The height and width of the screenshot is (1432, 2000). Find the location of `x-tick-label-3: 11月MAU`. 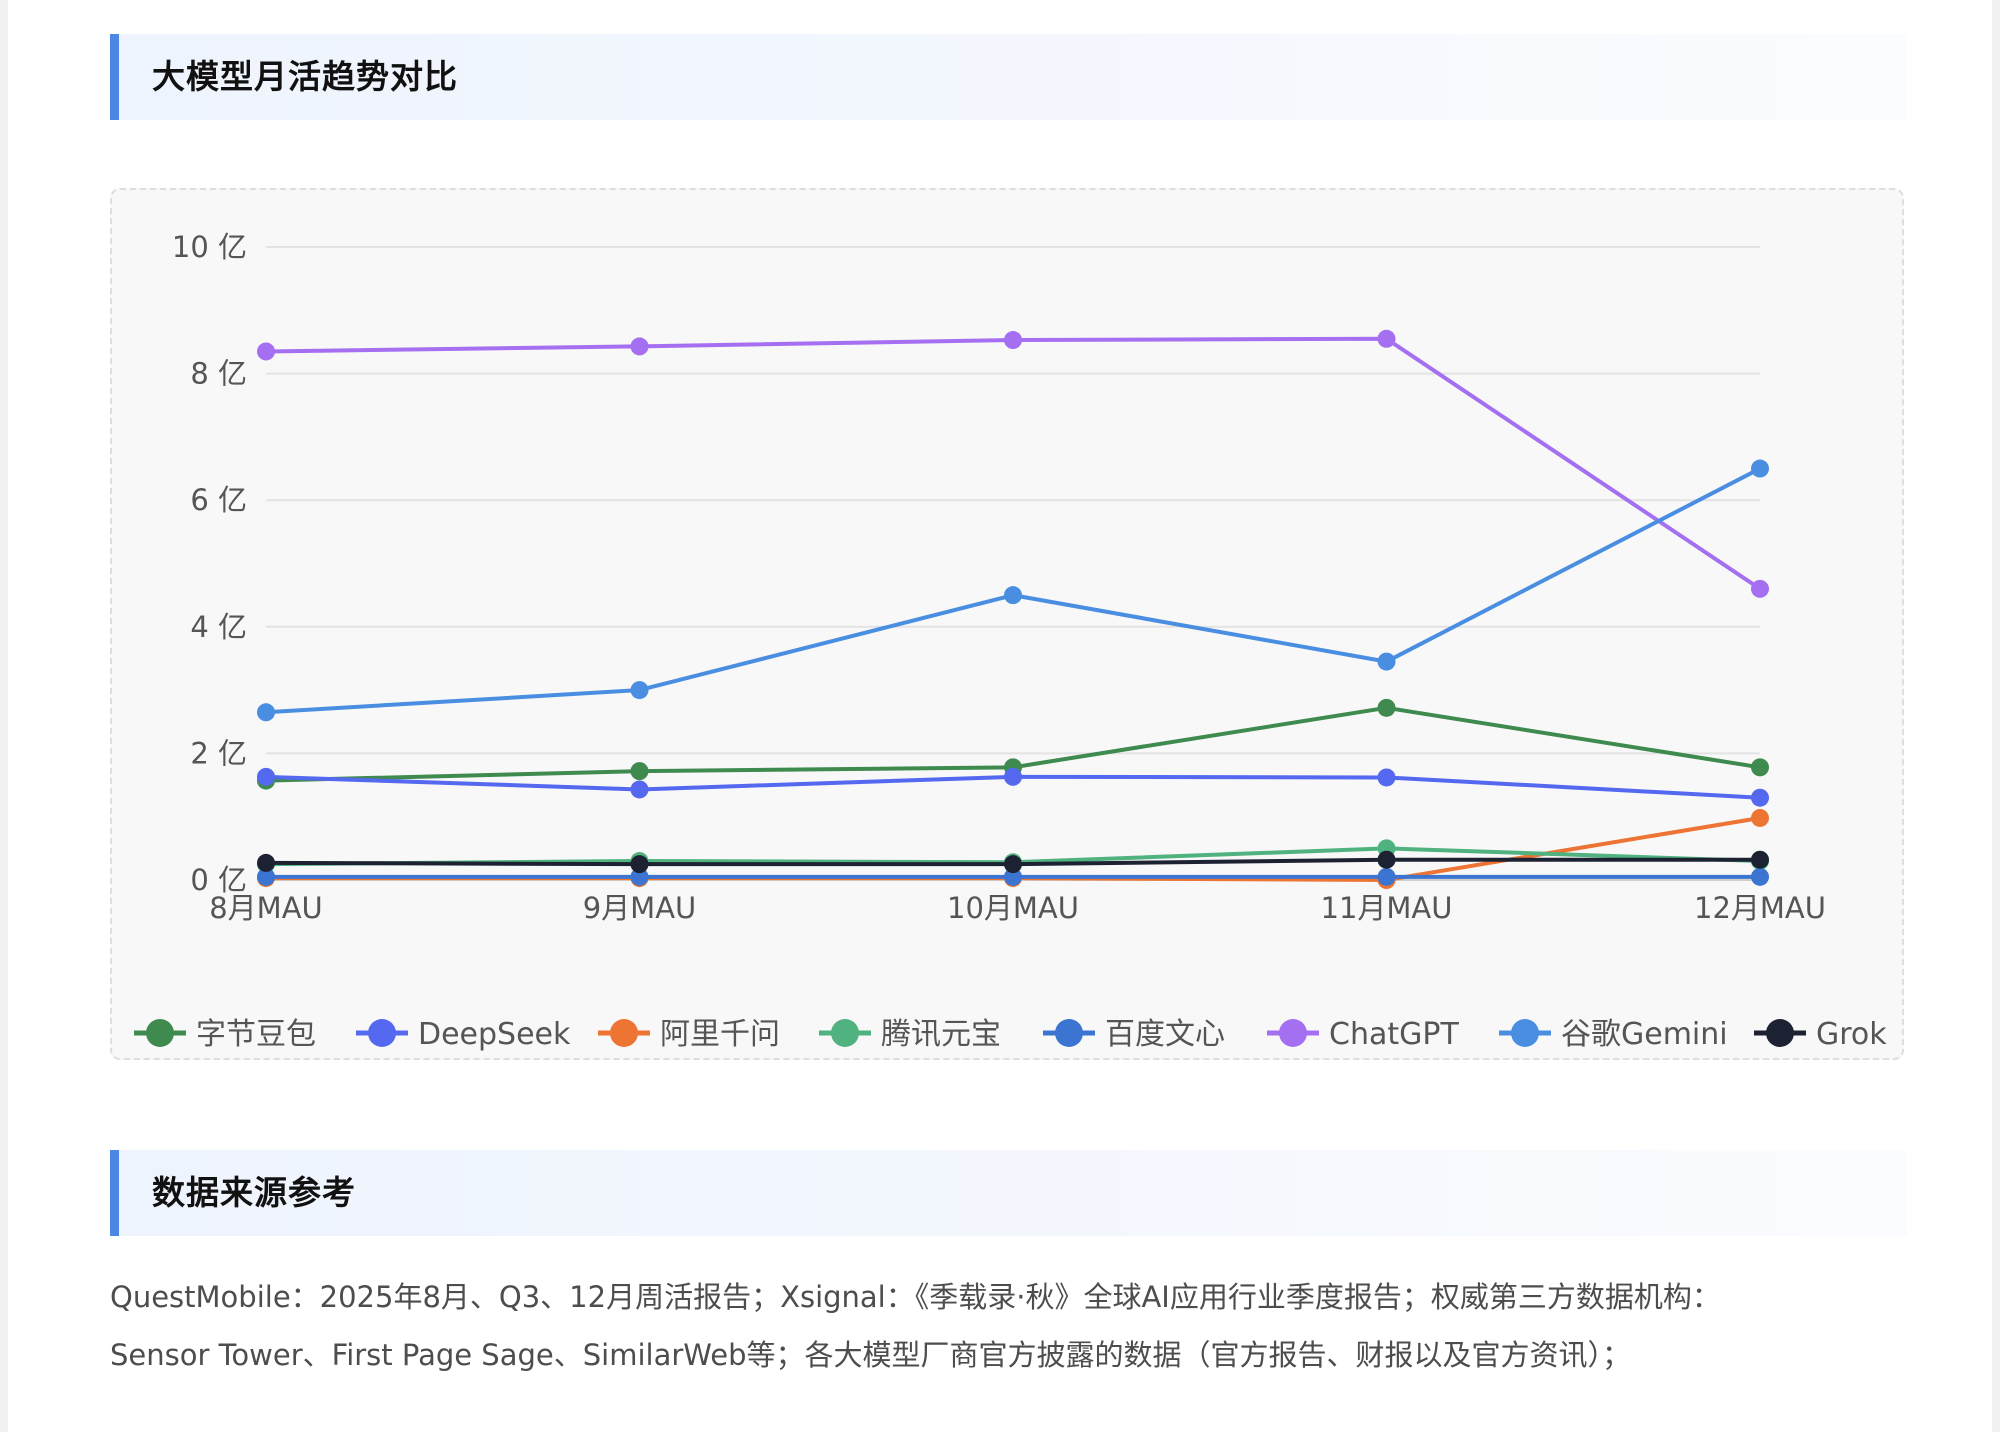

x-tick-label-3: 11月MAU is located at coordinates (1387, 908).